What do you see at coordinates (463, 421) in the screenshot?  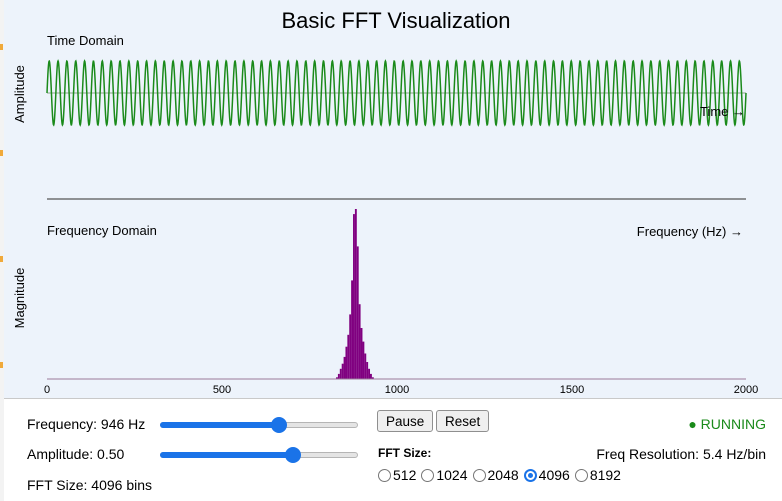 I see `reset-button: Reset` at bounding box center [463, 421].